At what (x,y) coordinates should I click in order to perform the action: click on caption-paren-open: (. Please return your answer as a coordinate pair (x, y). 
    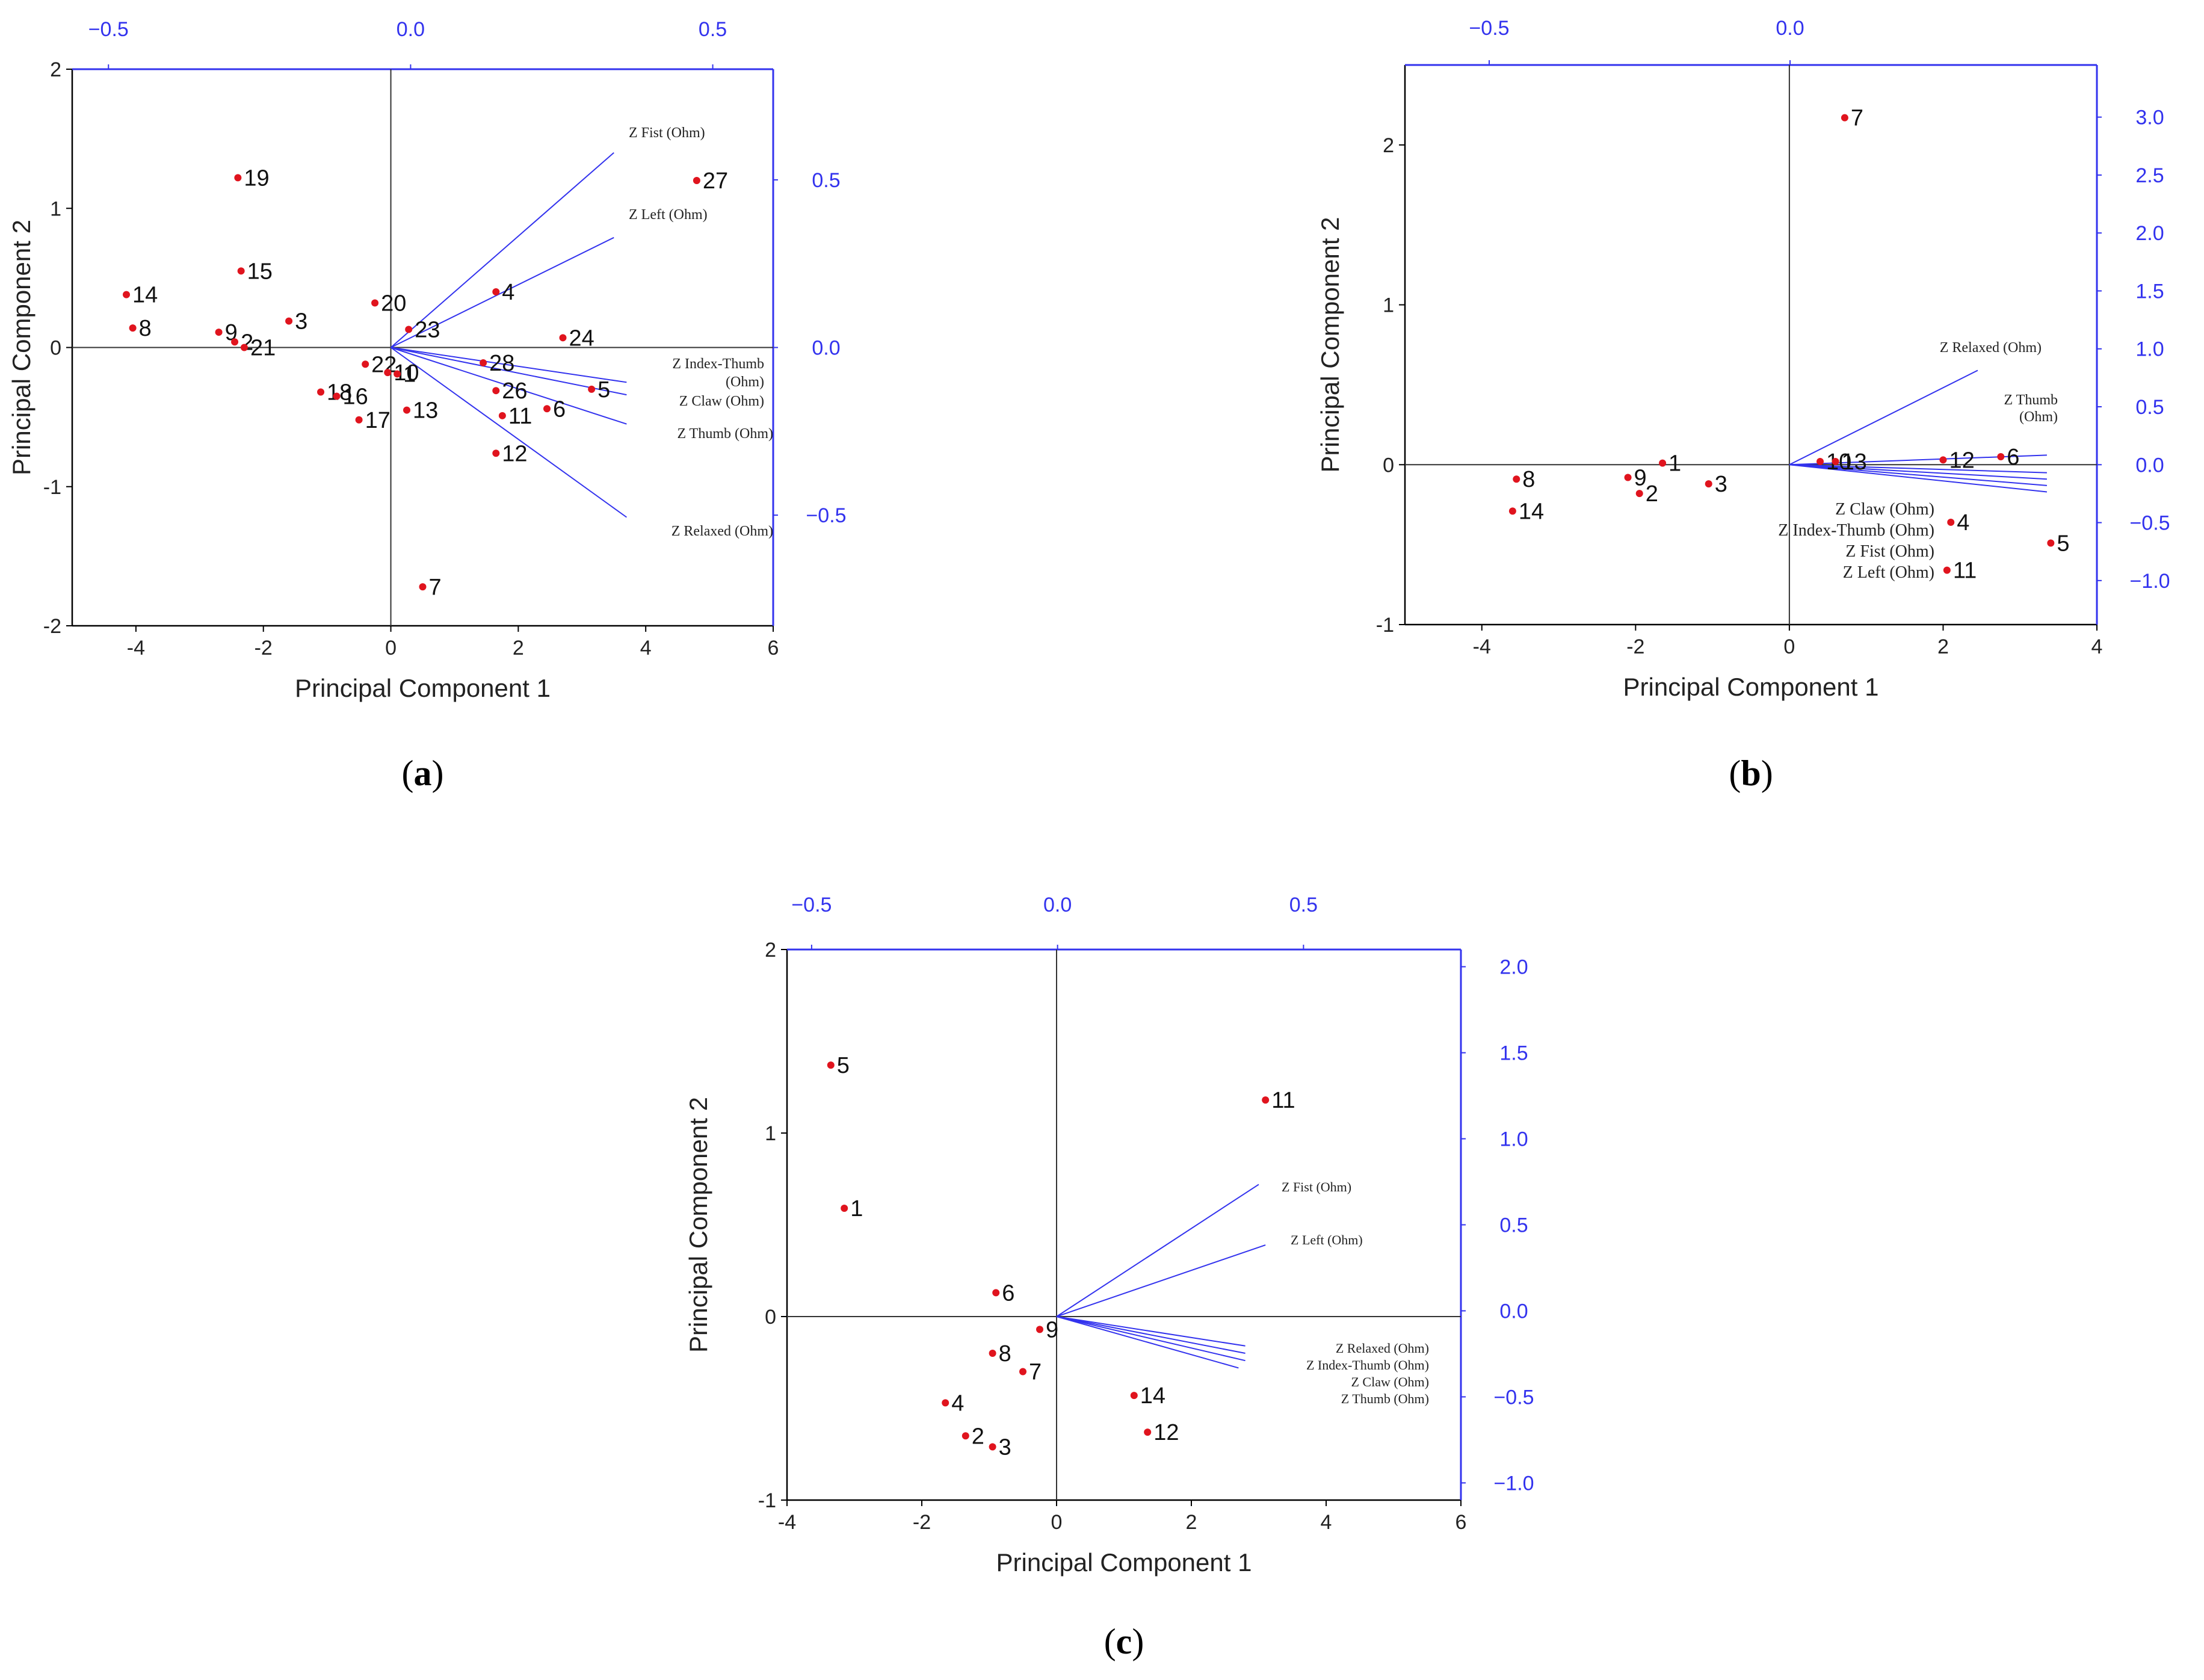
    Looking at the image, I should click on (1735, 773).